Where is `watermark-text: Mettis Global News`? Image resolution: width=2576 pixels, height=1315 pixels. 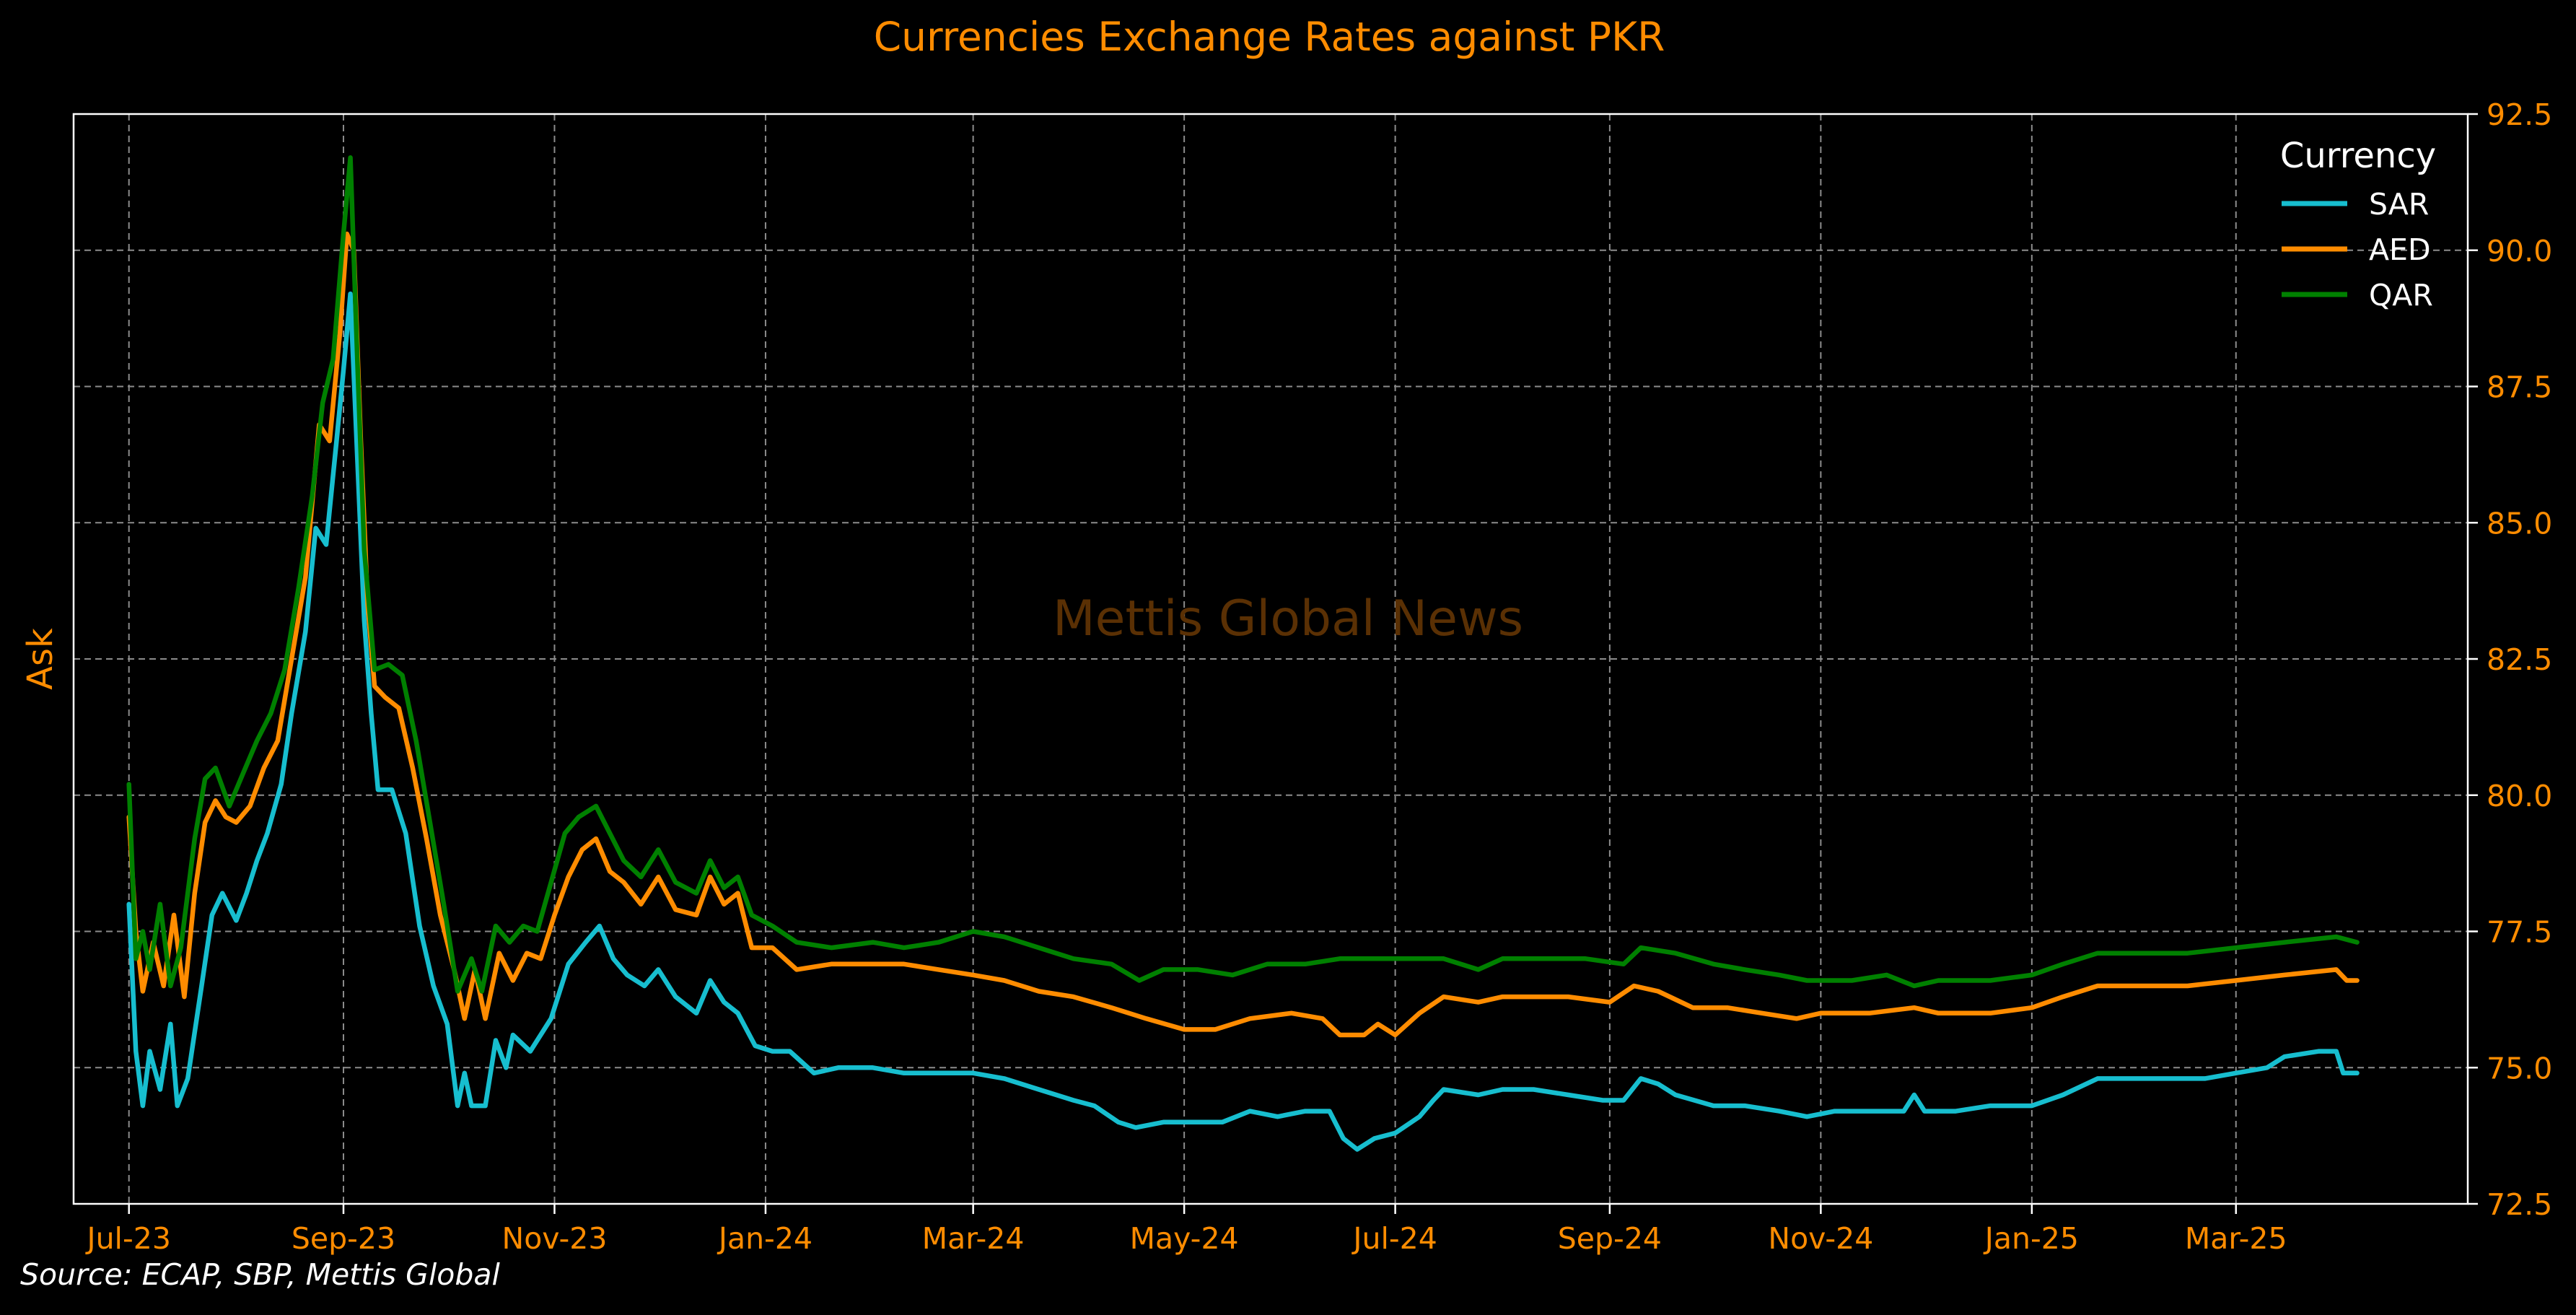 watermark-text: Mettis Global News is located at coordinates (1288, 618).